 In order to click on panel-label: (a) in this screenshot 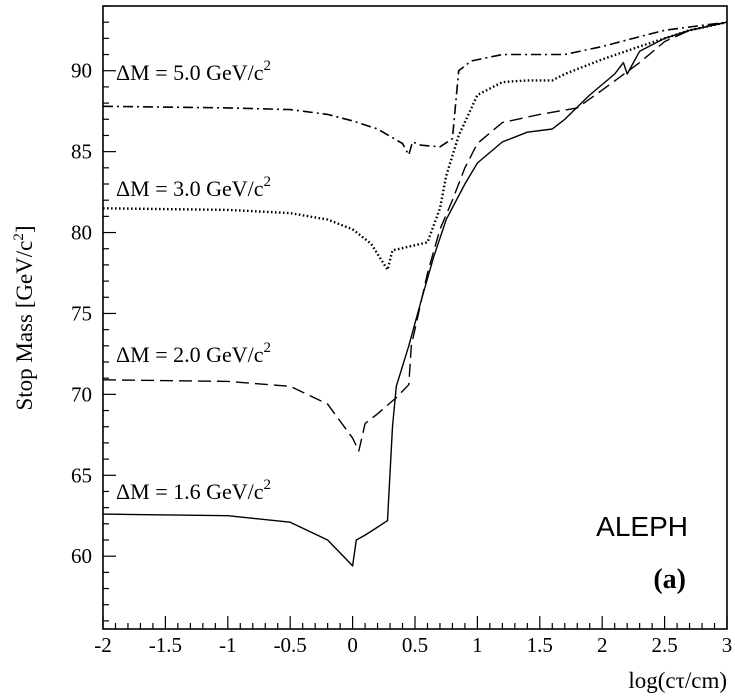, I will do `click(669, 579)`.